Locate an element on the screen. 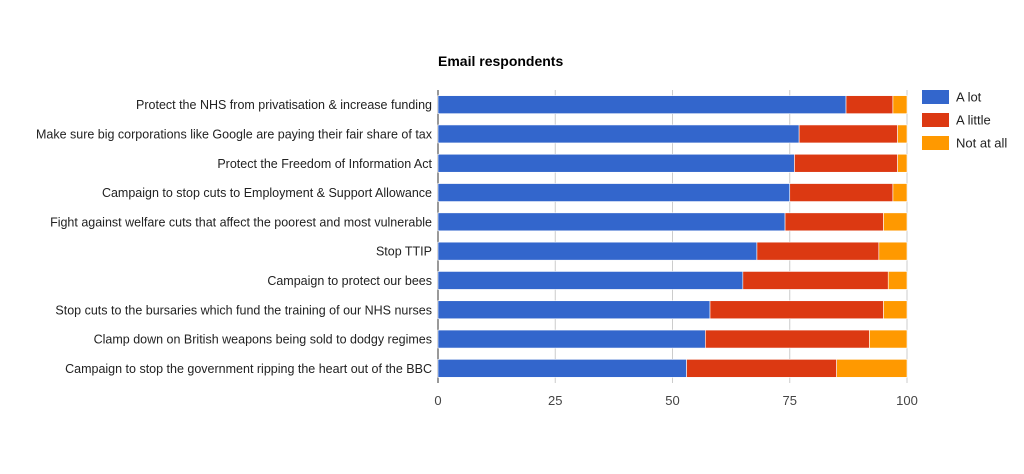 This screenshot has width=1024, height=474. x-tick-label: 0 is located at coordinates (437, 400).